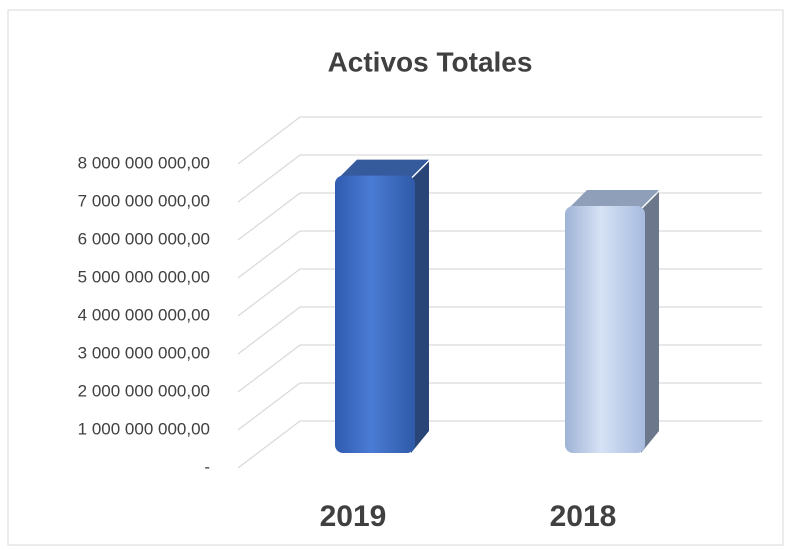  Describe the element at coordinates (353, 516) in the screenshot. I see `x-tick-label: 2019` at that location.